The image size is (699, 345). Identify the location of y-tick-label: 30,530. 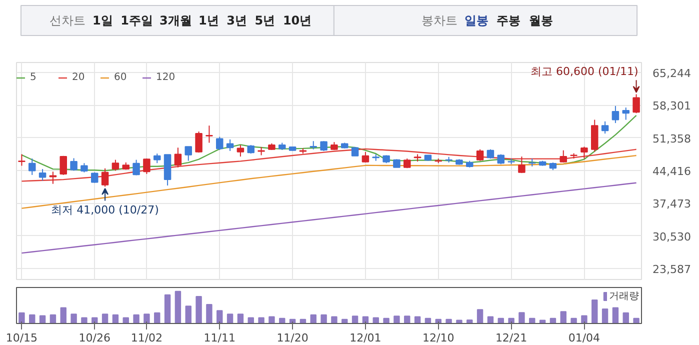
(671, 237).